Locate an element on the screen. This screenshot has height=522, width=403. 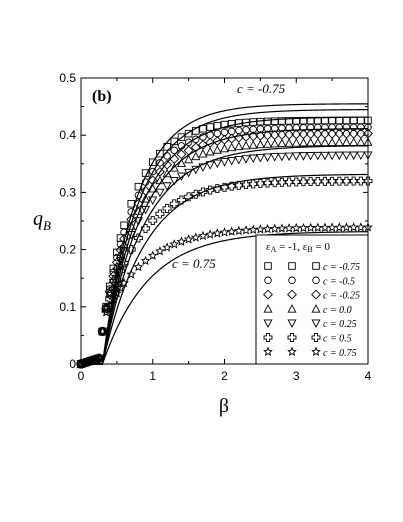
y-tick-label: 0.5 is located at coordinates (67, 78).